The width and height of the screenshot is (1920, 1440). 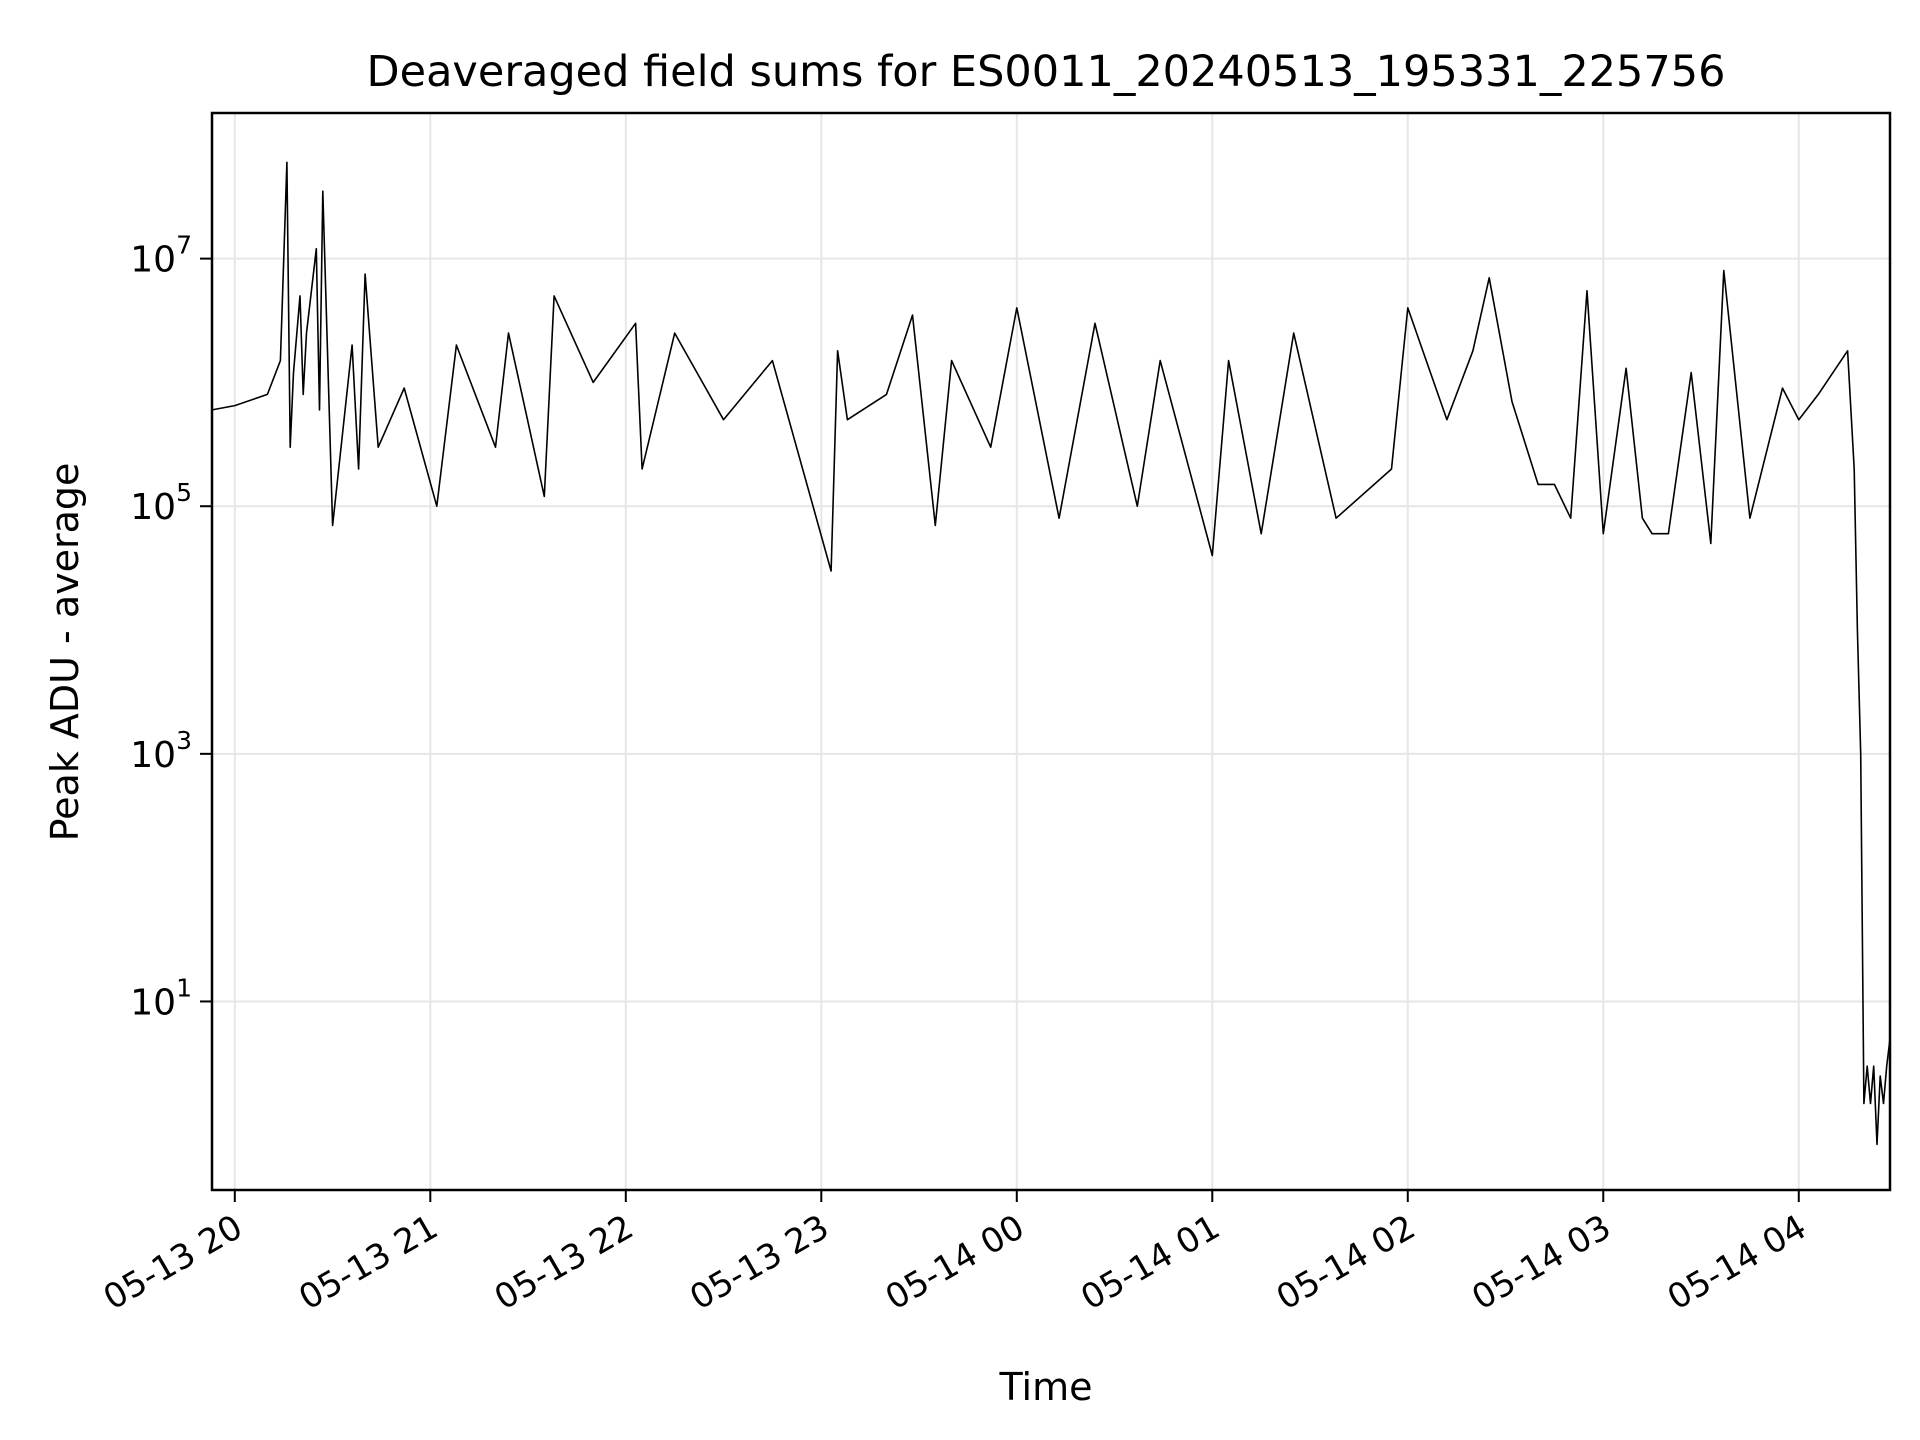 I want to click on x-axis-label: Time, so click(x=1046, y=1387).